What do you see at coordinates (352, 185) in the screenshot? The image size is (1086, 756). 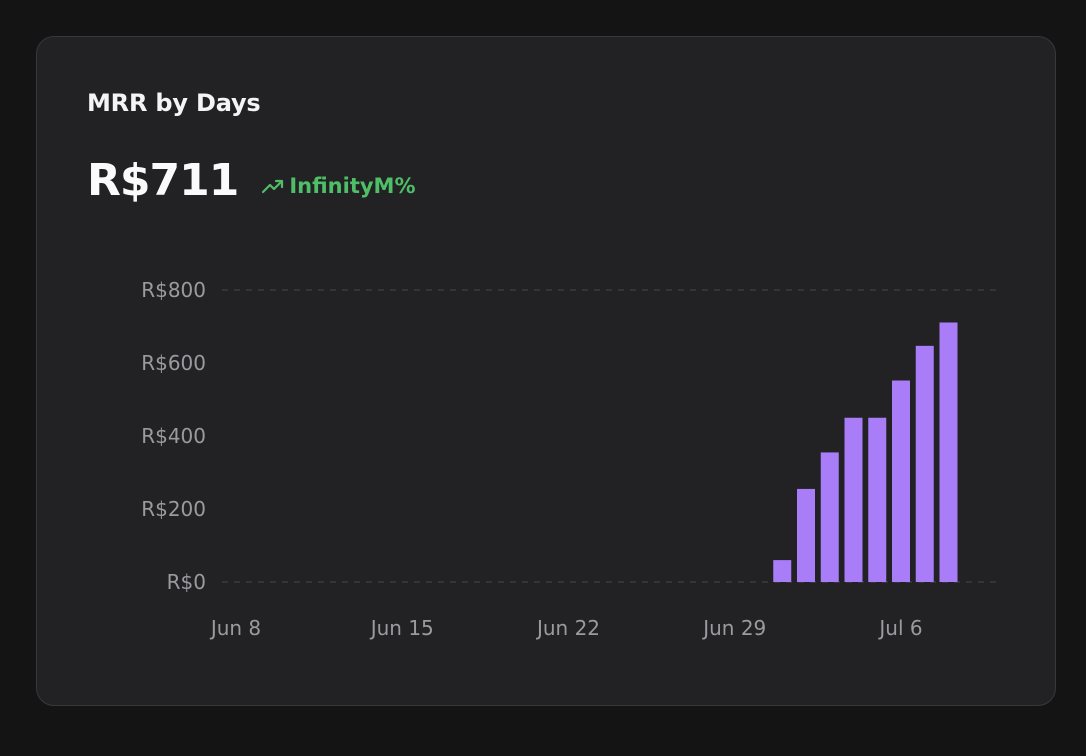 I see `trend-value: InfinityM%` at bounding box center [352, 185].